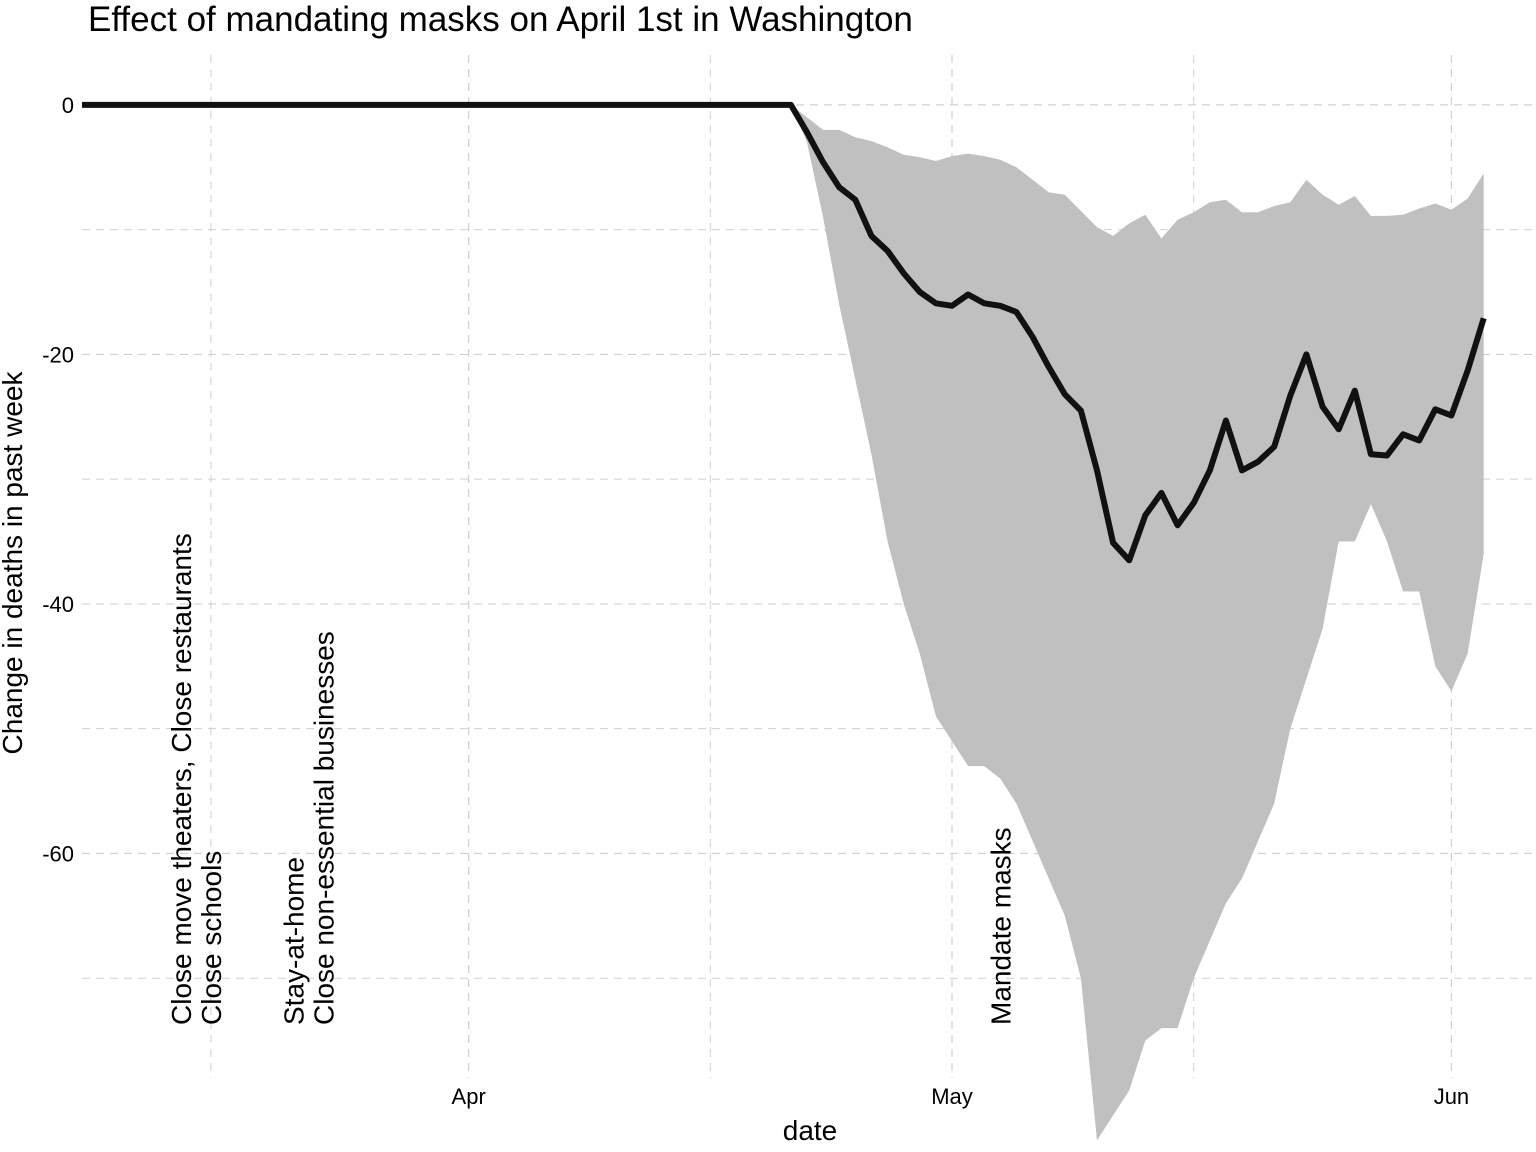 The image size is (1536, 1152). What do you see at coordinates (211, 938) in the screenshot?
I see `annotation-label: Close schools` at bounding box center [211, 938].